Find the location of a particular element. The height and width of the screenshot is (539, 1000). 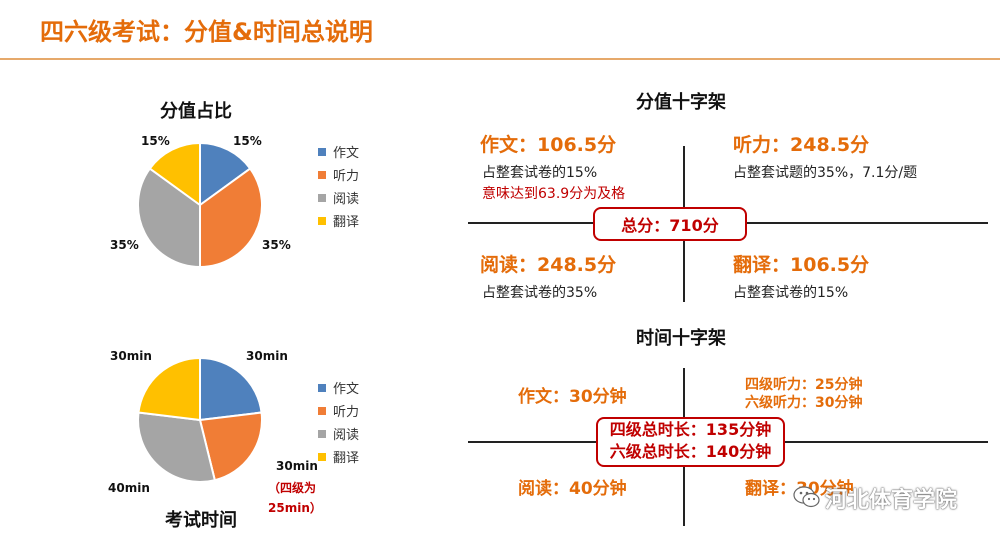

score-essay-note: 意味达到63.9分为及格 is located at coordinates (554, 194).